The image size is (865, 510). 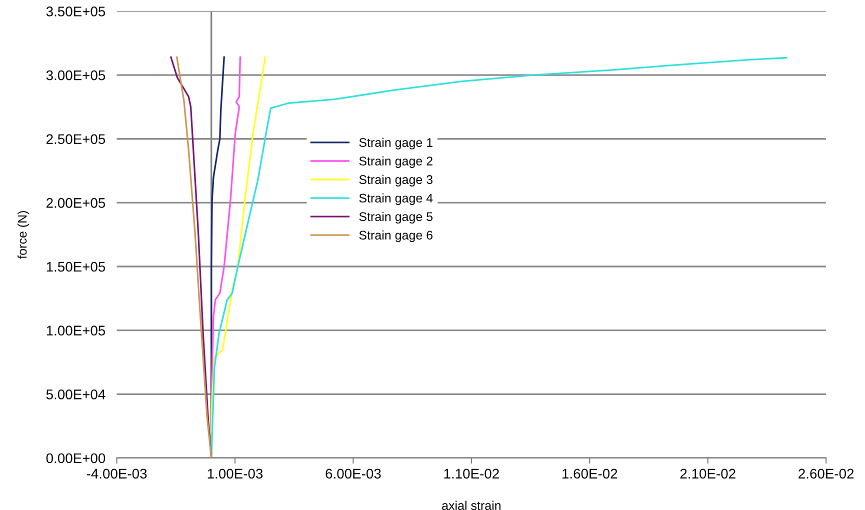 I want to click on x-tick-label: 6.00E-03, so click(x=353, y=473).